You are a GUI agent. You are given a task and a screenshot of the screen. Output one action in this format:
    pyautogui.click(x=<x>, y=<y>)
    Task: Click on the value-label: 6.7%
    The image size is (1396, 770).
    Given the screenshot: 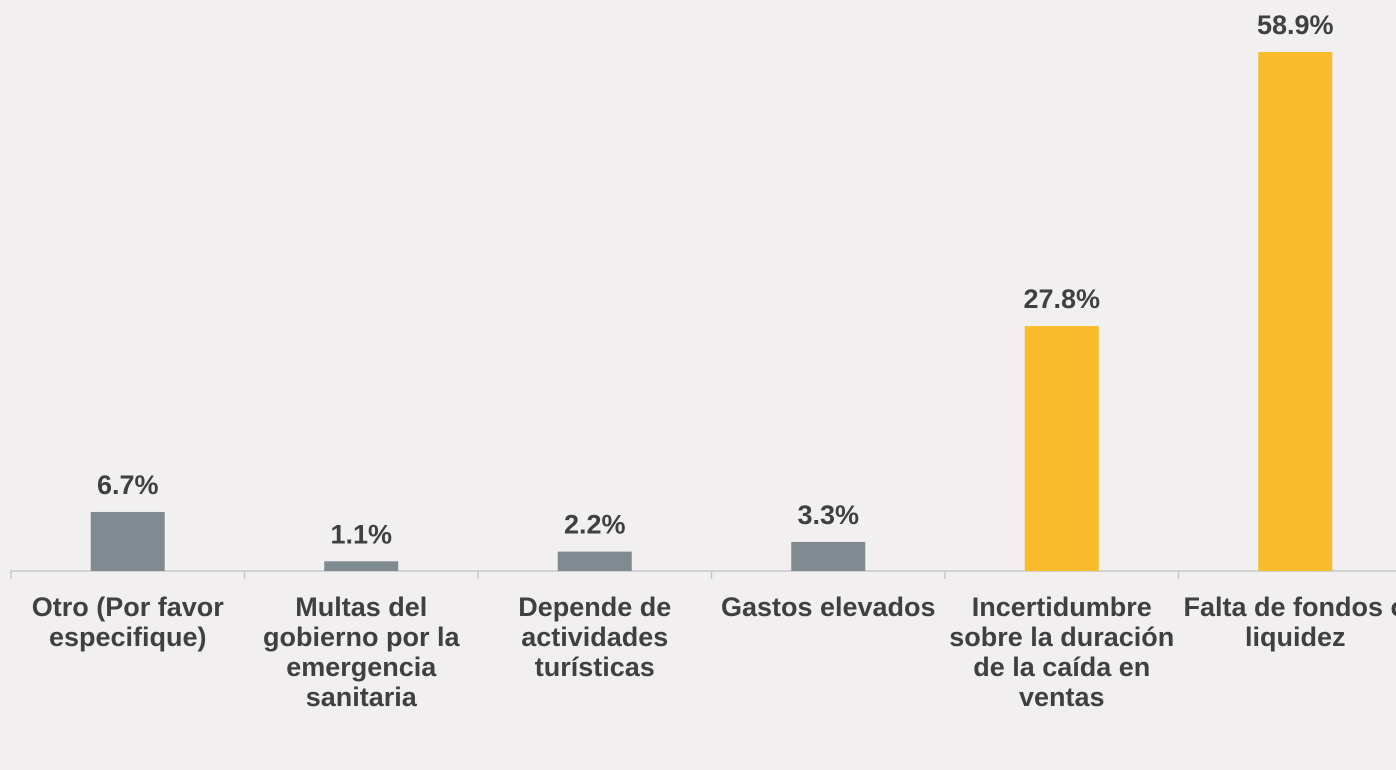 What is the action you would take?
    pyautogui.click(x=128, y=485)
    